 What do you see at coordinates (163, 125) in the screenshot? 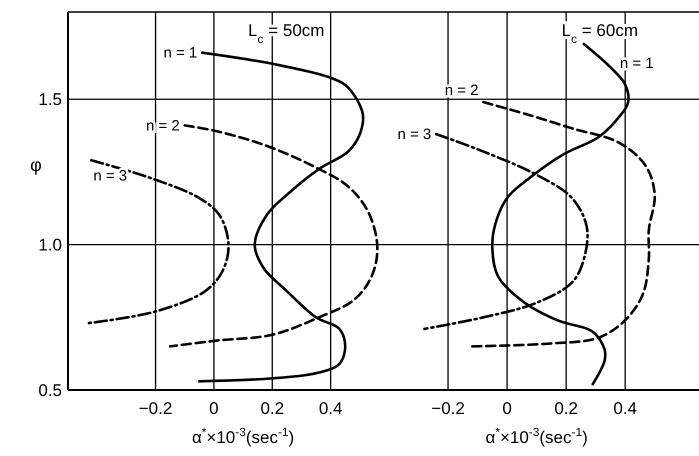
I see `series-label: n = 2` at bounding box center [163, 125].